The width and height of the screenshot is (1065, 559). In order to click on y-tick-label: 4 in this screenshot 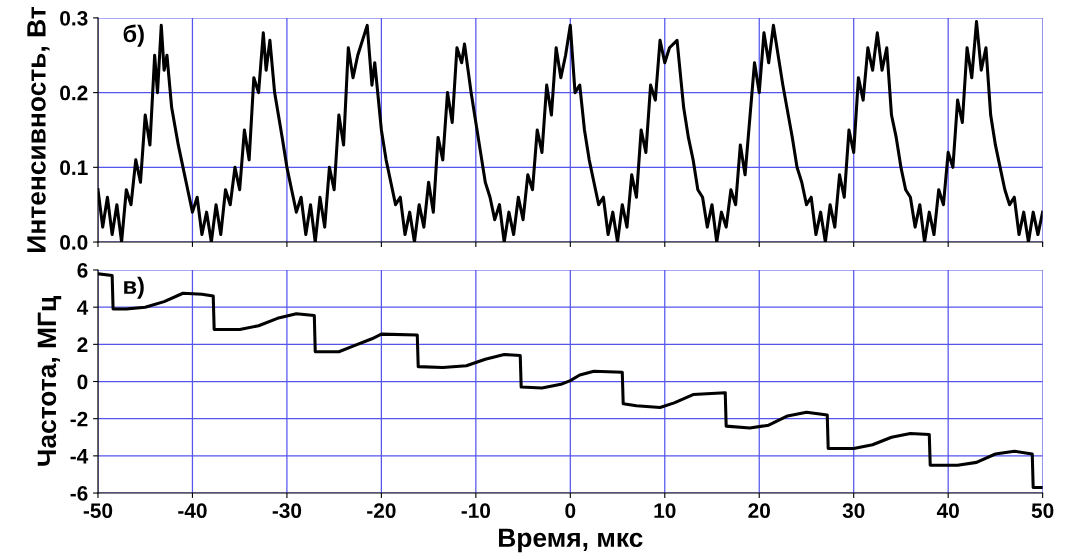, I will do `click(82, 307)`.